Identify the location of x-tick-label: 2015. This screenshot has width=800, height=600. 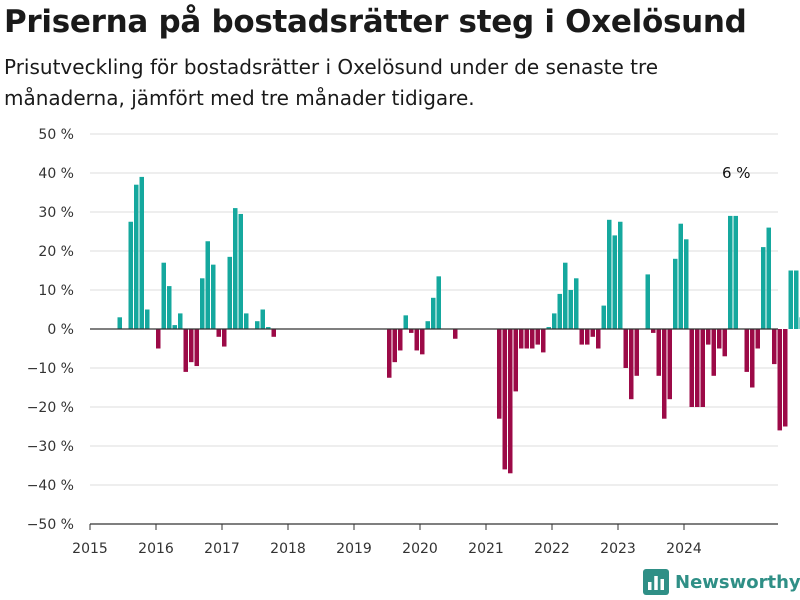
(90, 549).